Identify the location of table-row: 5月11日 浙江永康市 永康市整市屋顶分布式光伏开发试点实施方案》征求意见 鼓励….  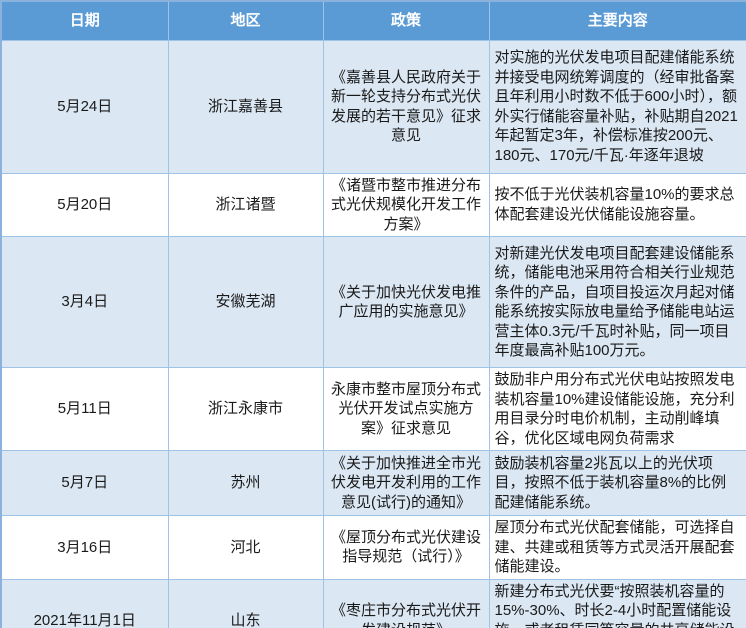
(373, 409).